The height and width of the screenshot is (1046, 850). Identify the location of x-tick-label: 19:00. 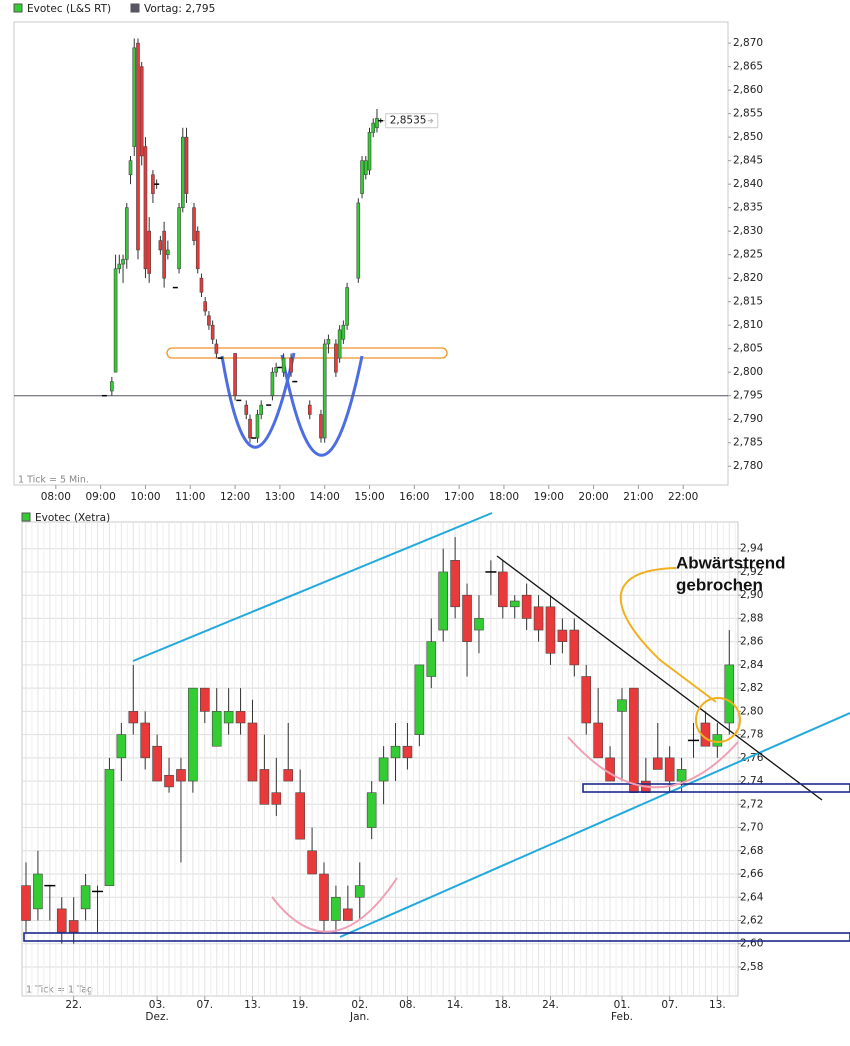
(549, 497).